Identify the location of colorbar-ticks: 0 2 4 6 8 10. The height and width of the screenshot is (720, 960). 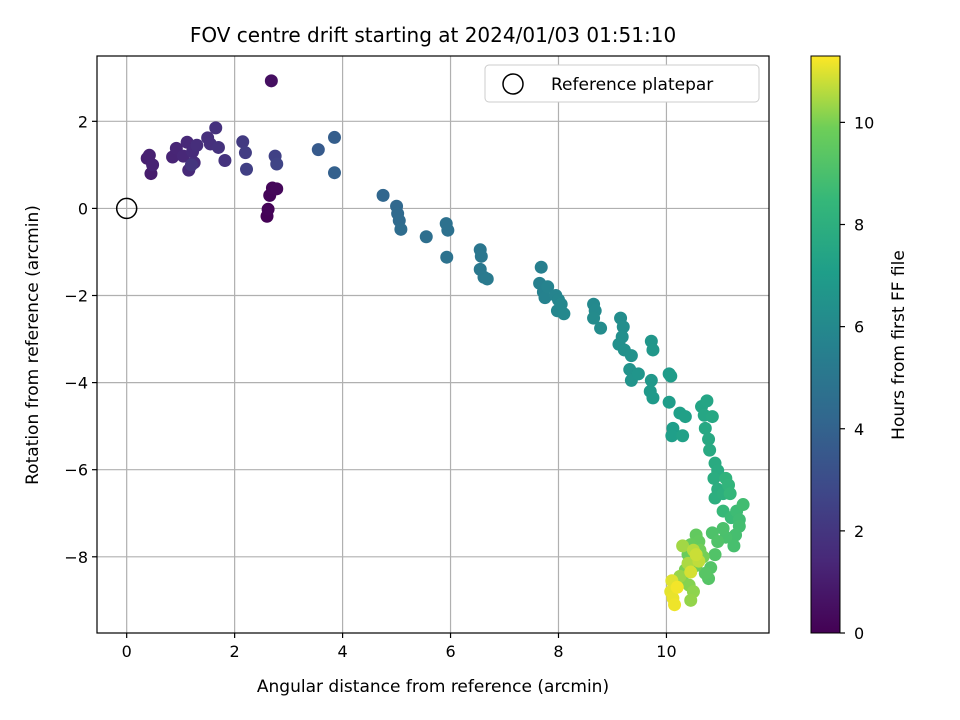
(857, 378).